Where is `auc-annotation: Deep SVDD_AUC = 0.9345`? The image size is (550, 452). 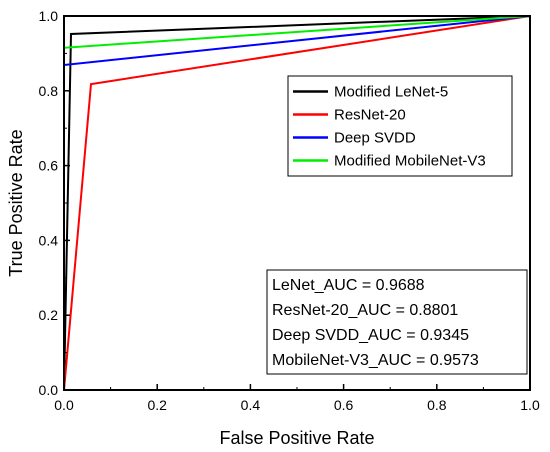
auc-annotation: Deep SVDD_AUC = 0.9345 is located at coordinates (370, 335).